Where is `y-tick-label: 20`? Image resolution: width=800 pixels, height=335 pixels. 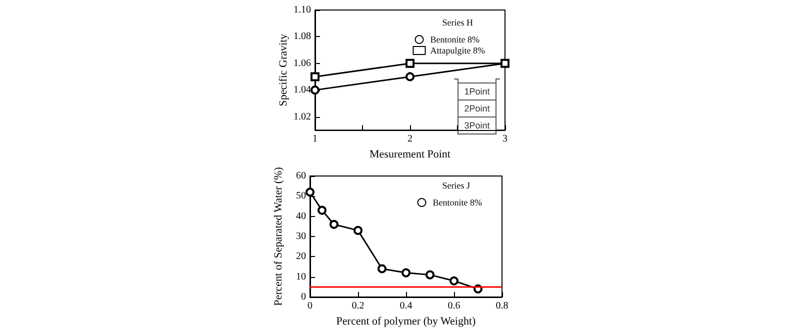 y-tick-label: 20 is located at coordinates (301, 256).